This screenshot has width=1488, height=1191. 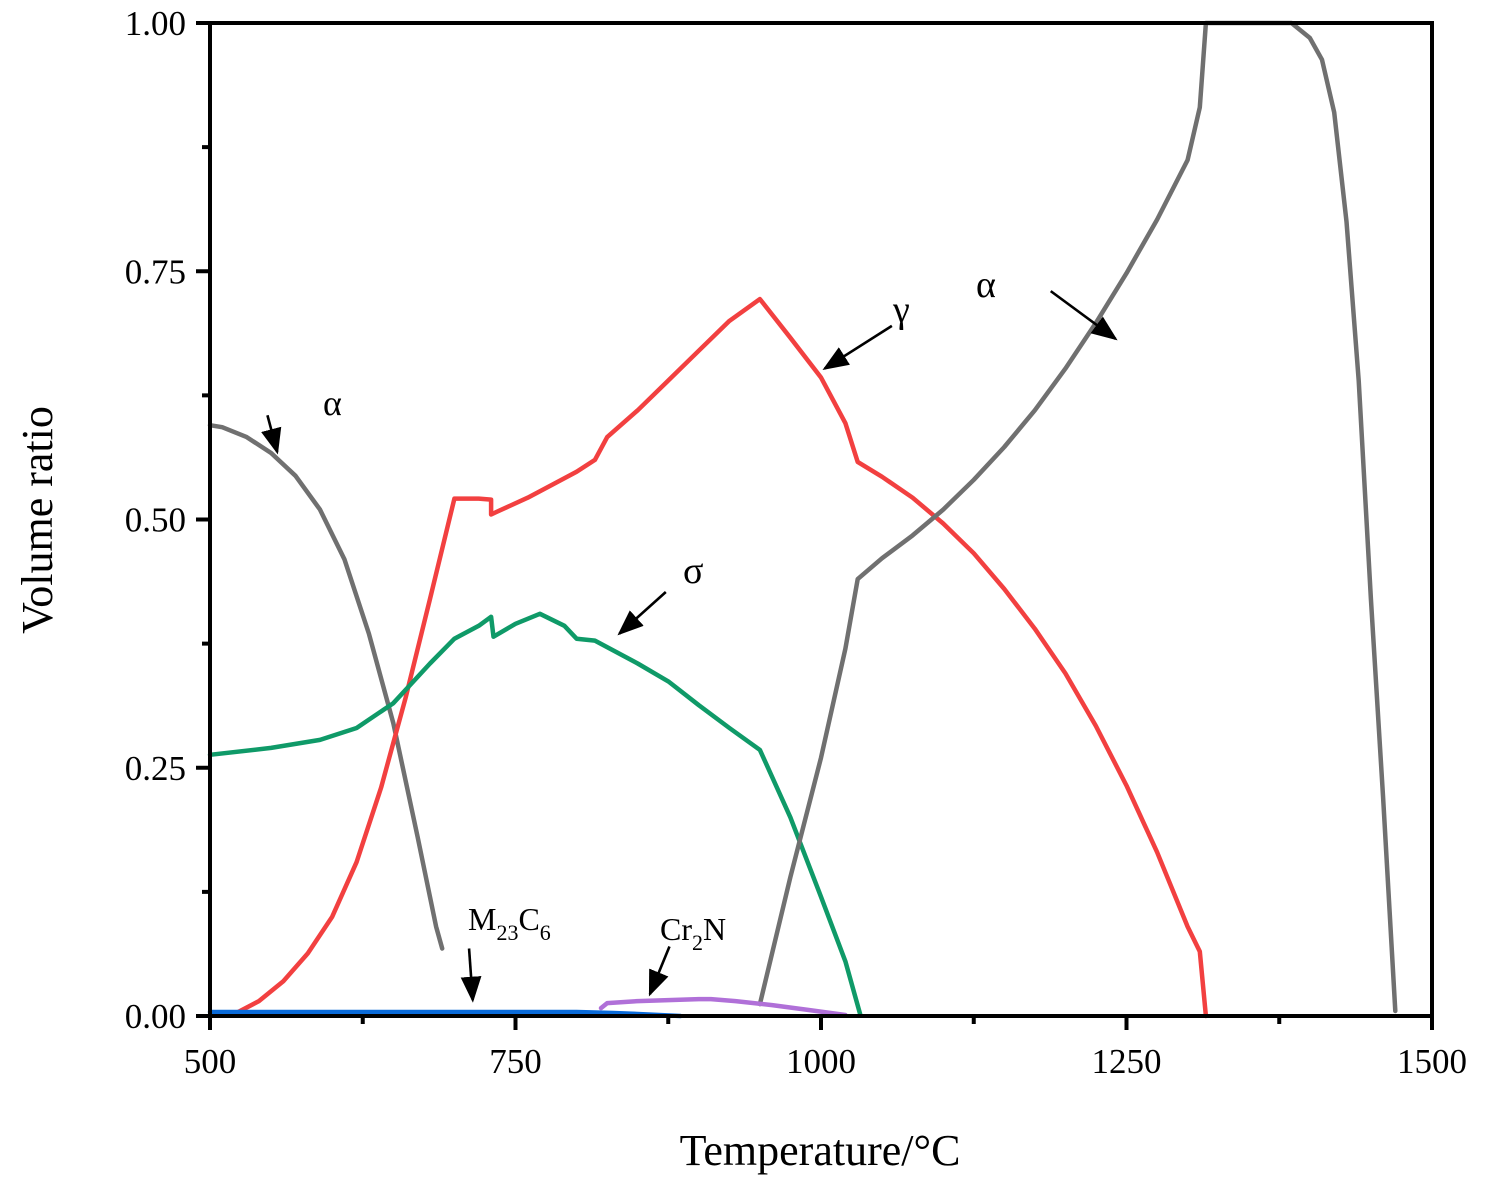 I want to click on annotation-label: σ, so click(x=693, y=571).